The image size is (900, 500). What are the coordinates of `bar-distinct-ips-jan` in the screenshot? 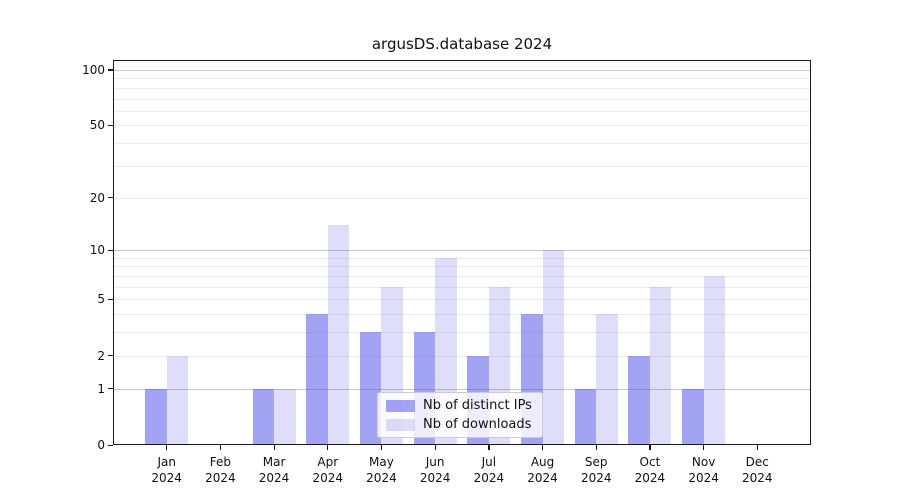 It's located at (156, 416).